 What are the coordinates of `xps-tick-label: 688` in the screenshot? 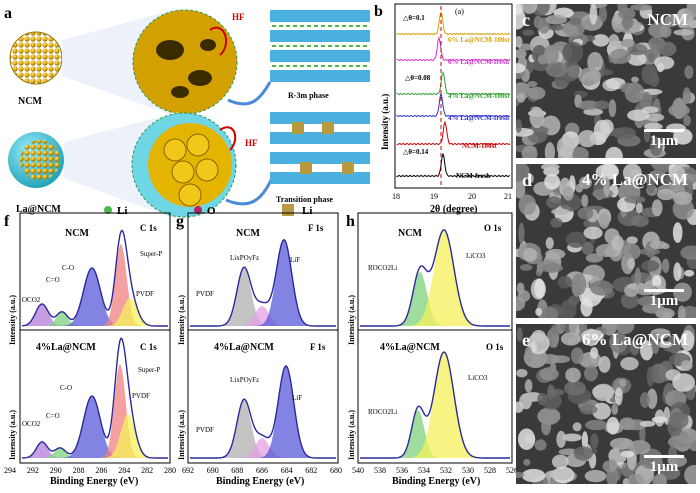 It's located at (237, 470).